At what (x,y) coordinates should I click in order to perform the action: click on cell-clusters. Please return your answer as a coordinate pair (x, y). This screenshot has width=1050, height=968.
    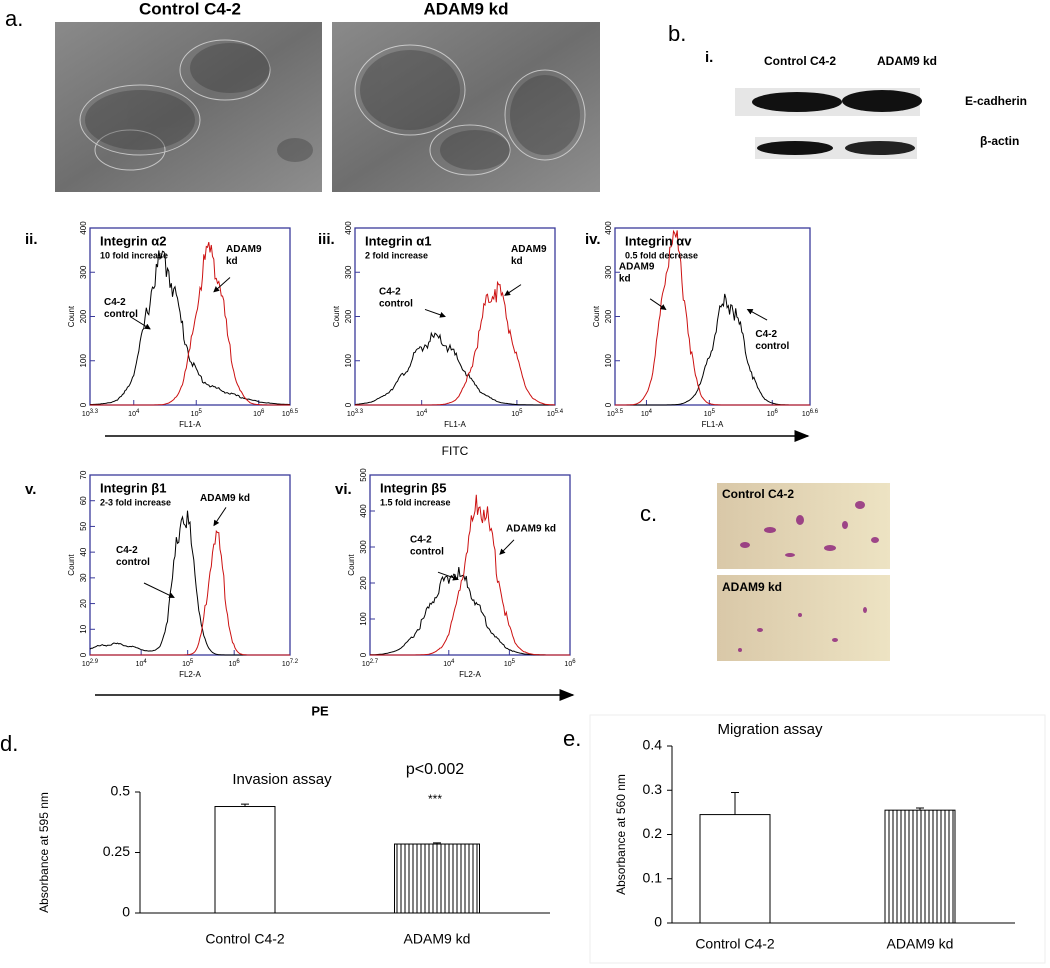
    Looking at the image, I should click on (332, 106).